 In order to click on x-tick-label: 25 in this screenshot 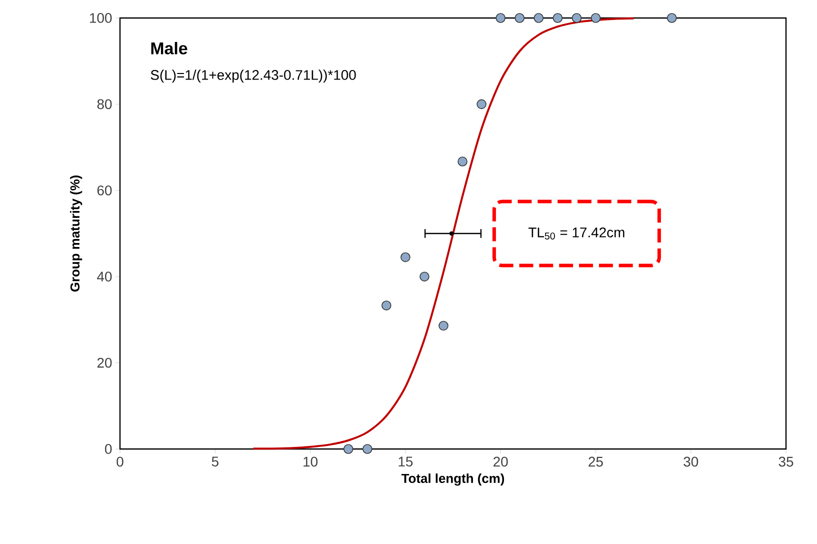, I will do `click(595, 461)`.